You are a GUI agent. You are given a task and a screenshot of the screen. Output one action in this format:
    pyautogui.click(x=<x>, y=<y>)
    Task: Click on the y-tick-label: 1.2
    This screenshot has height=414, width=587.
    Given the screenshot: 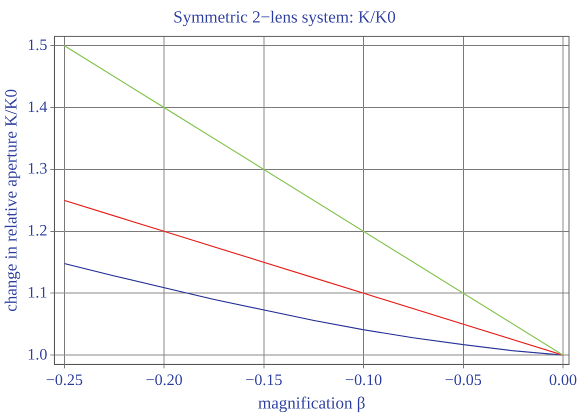 What is the action you would take?
    pyautogui.click(x=37, y=231)
    